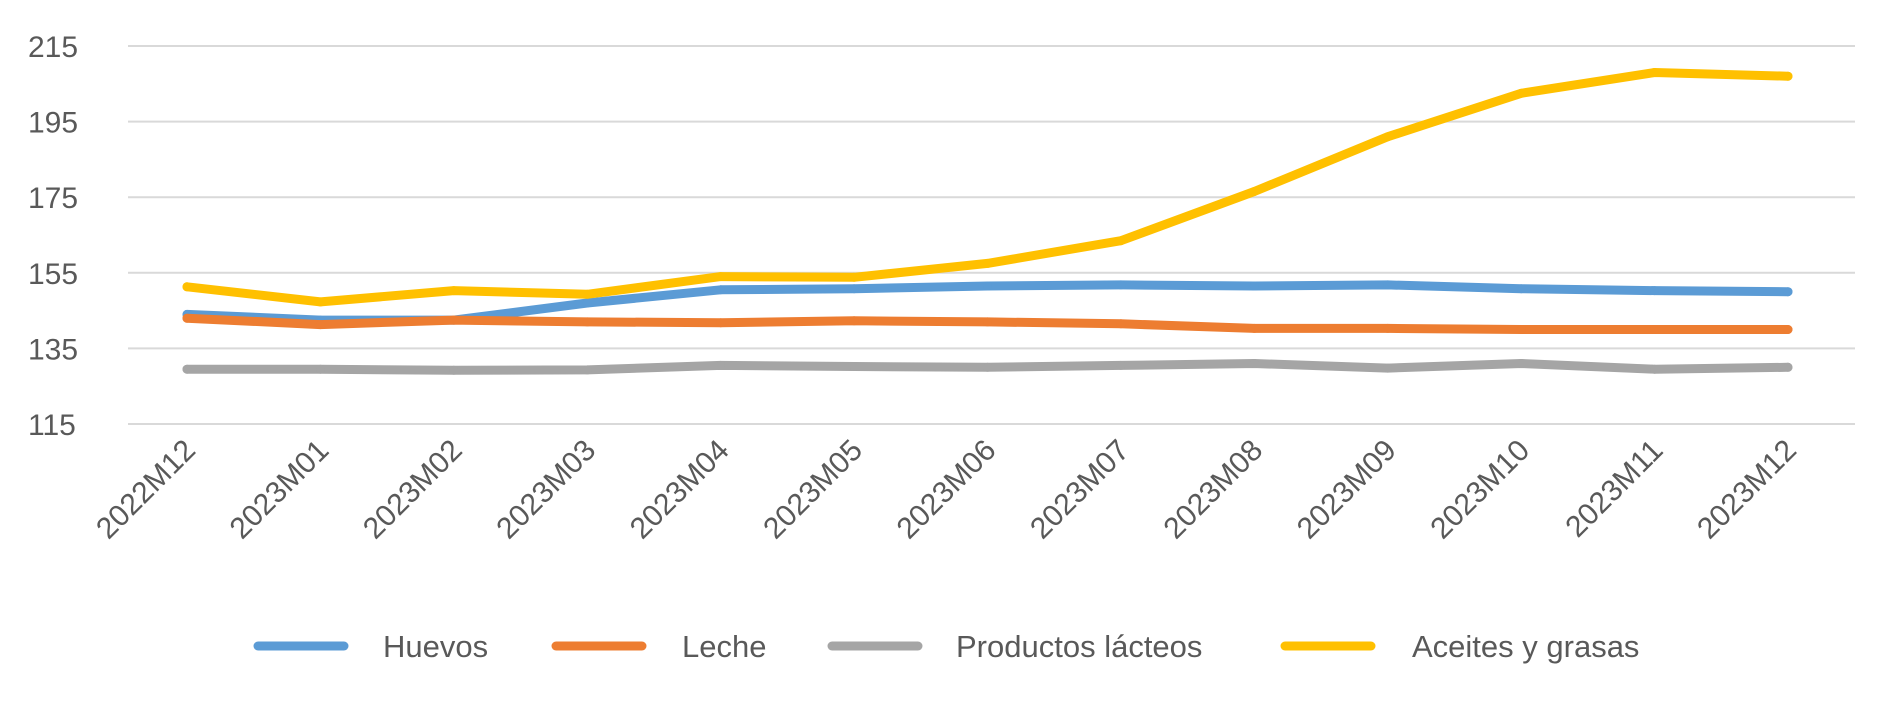 The image size is (1900, 708). Describe the element at coordinates (435, 646) in the screenshot. I see `legend-label: Huevos` at that location.